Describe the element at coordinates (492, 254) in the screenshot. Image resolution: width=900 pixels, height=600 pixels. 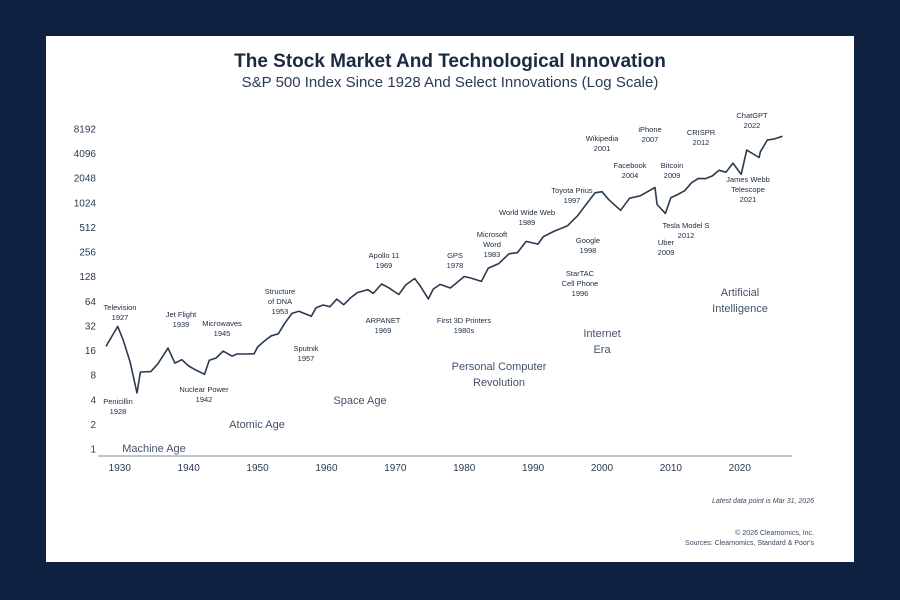
I see `annotation-label-line: 1983` at that location.